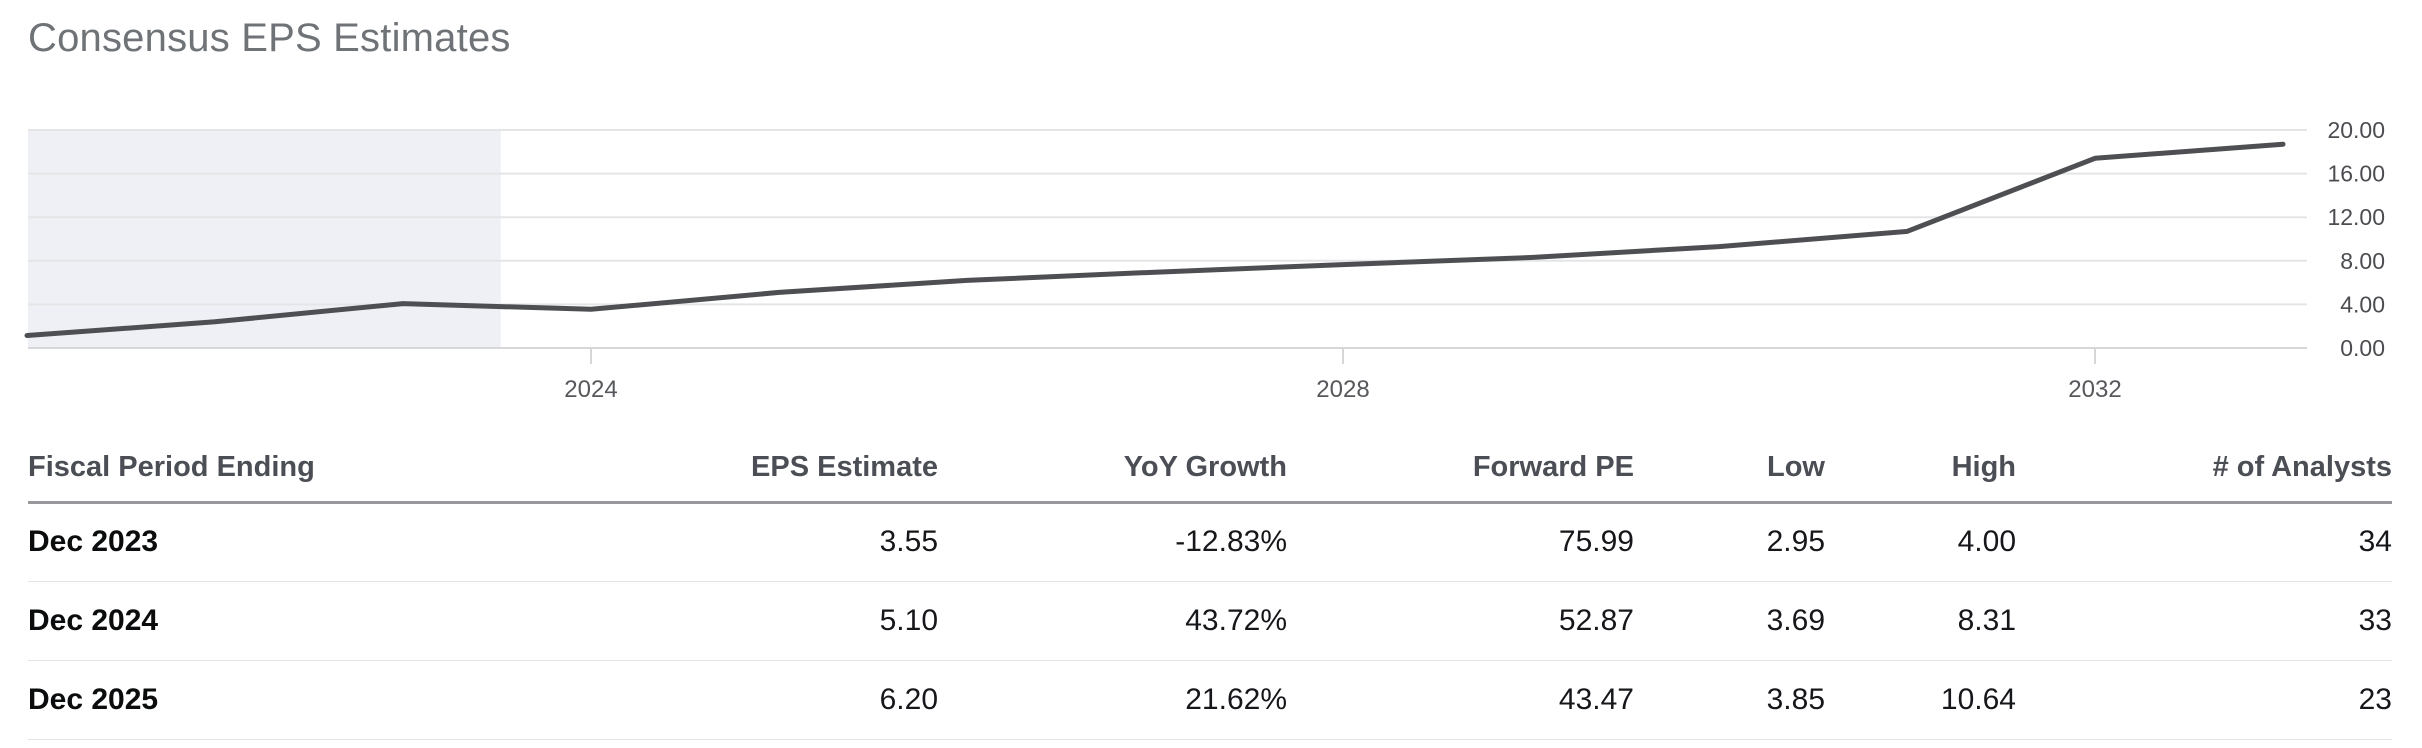 Image resolution: width=2422 pixels, height=748 pixels. I want to click on cell-value: 4.00, so click(1986, 541).